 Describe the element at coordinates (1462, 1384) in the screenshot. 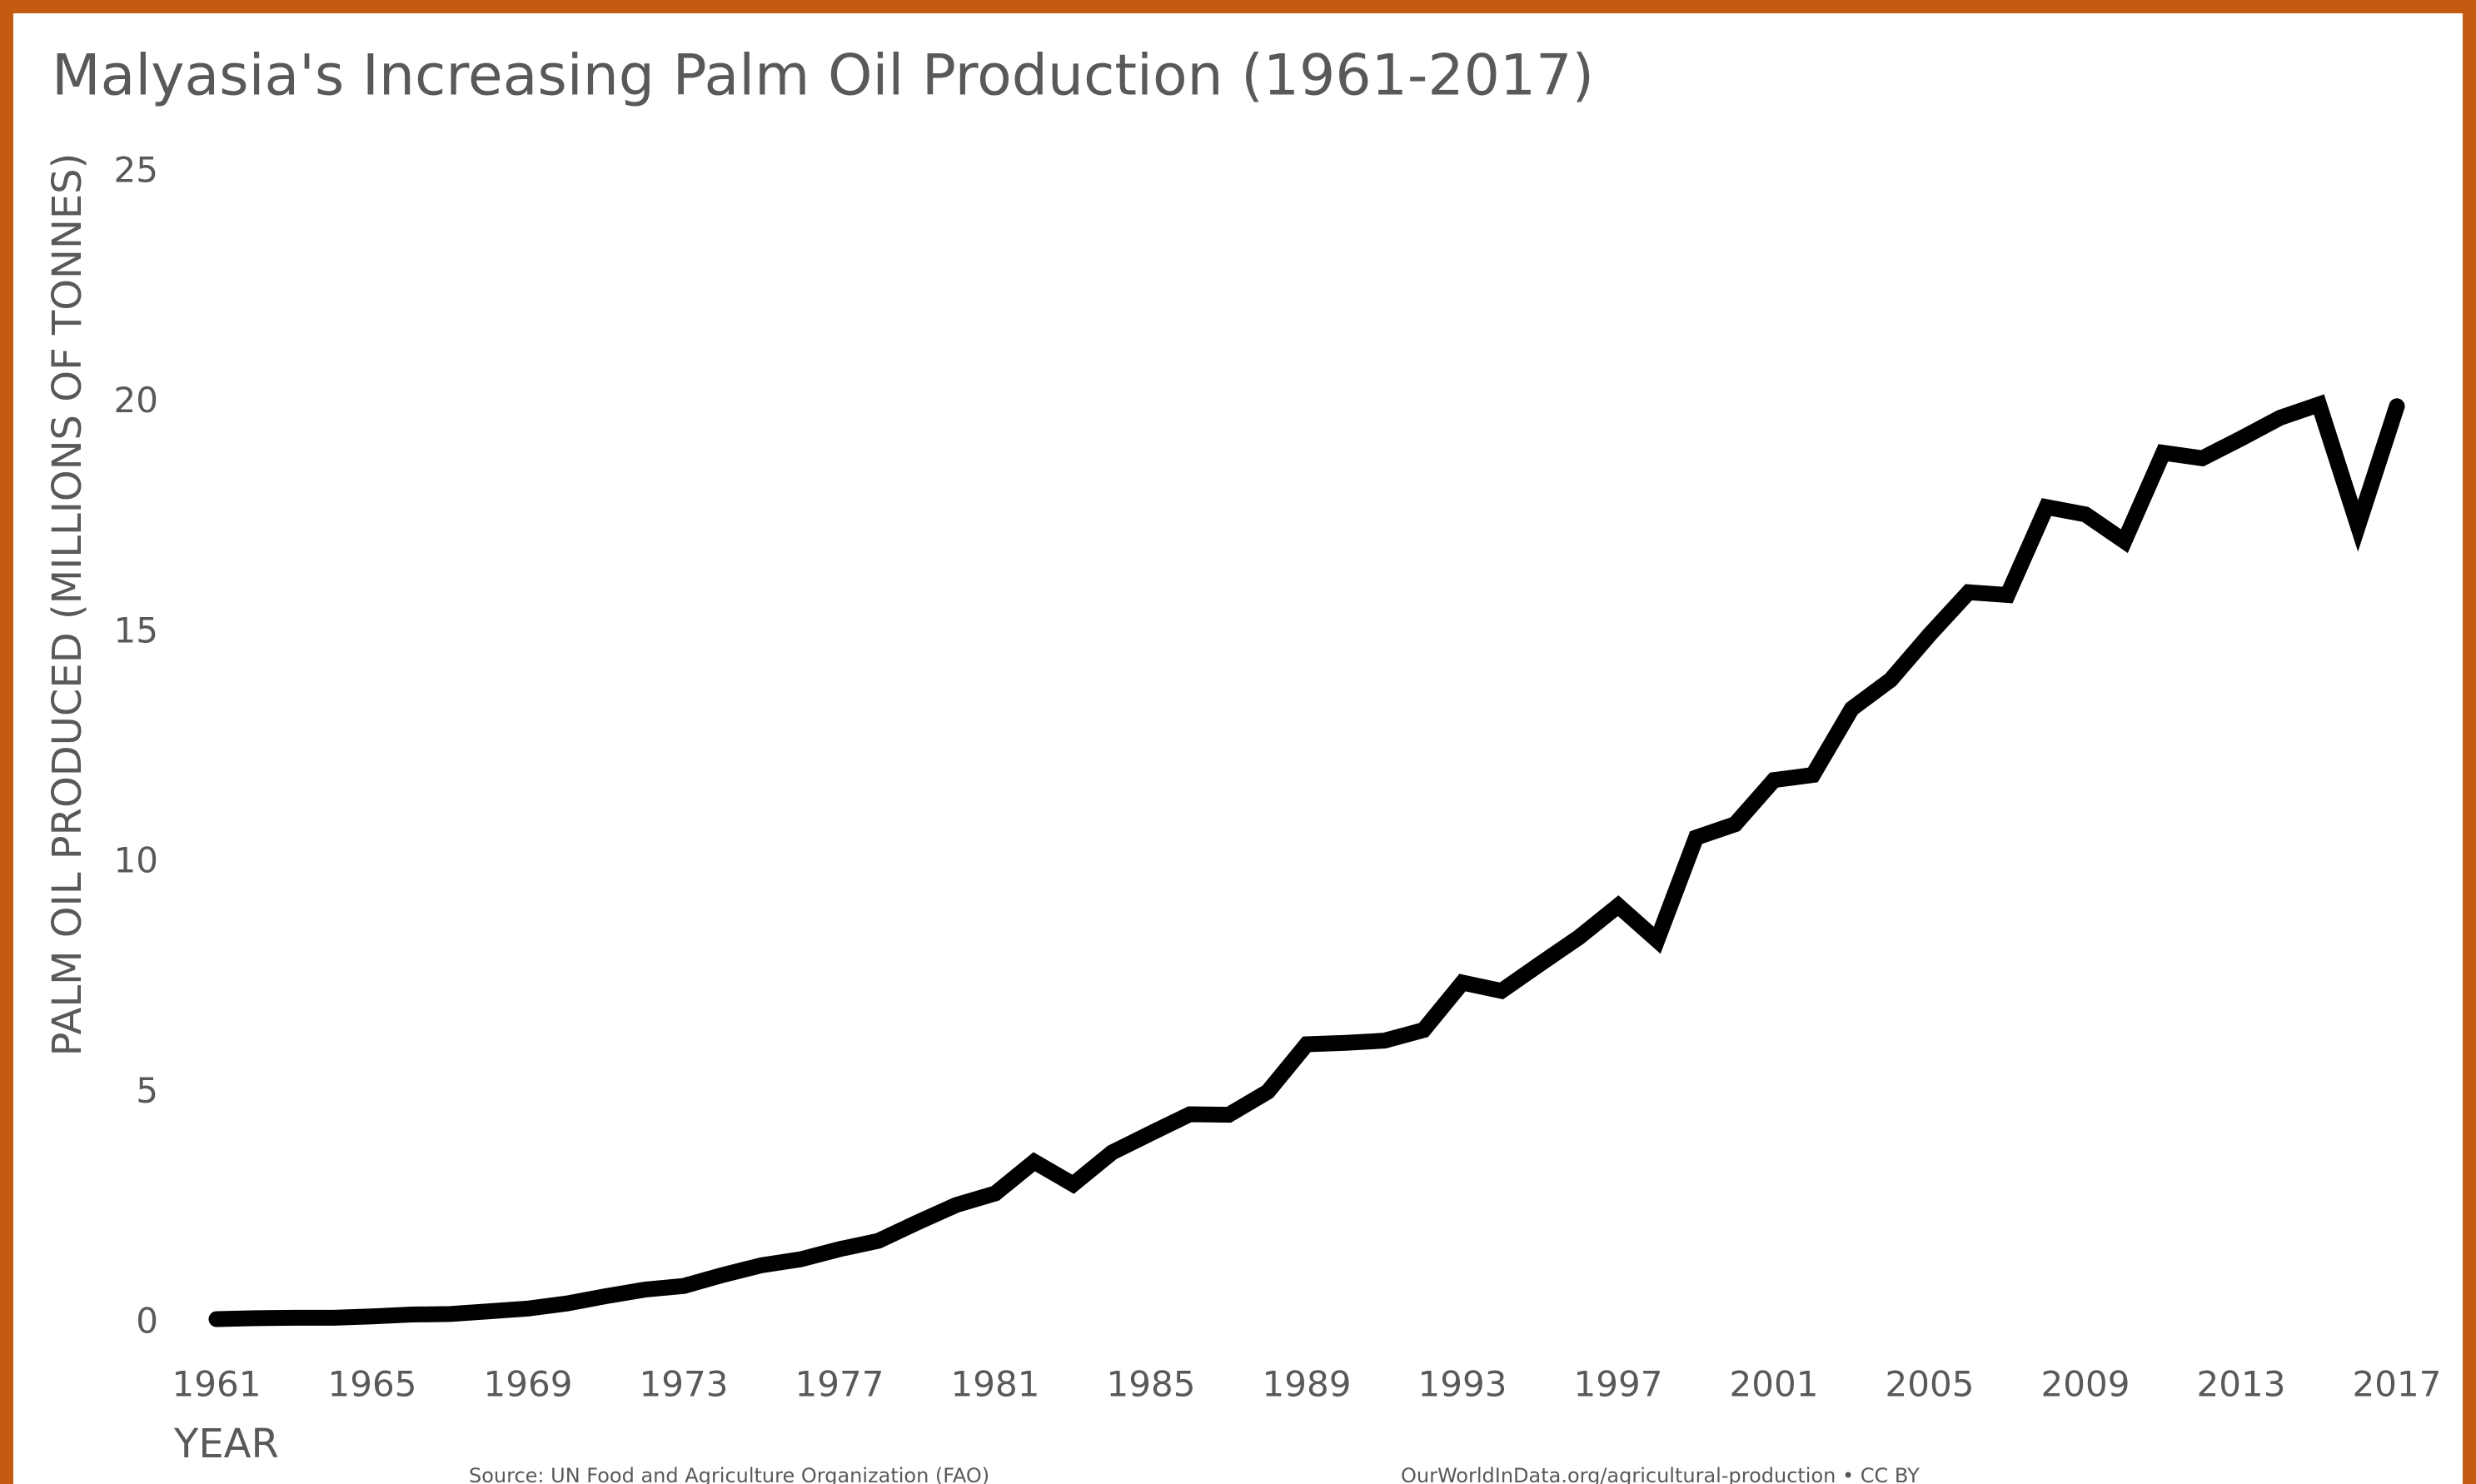

I see `x-tick-label: 1993` at that location.